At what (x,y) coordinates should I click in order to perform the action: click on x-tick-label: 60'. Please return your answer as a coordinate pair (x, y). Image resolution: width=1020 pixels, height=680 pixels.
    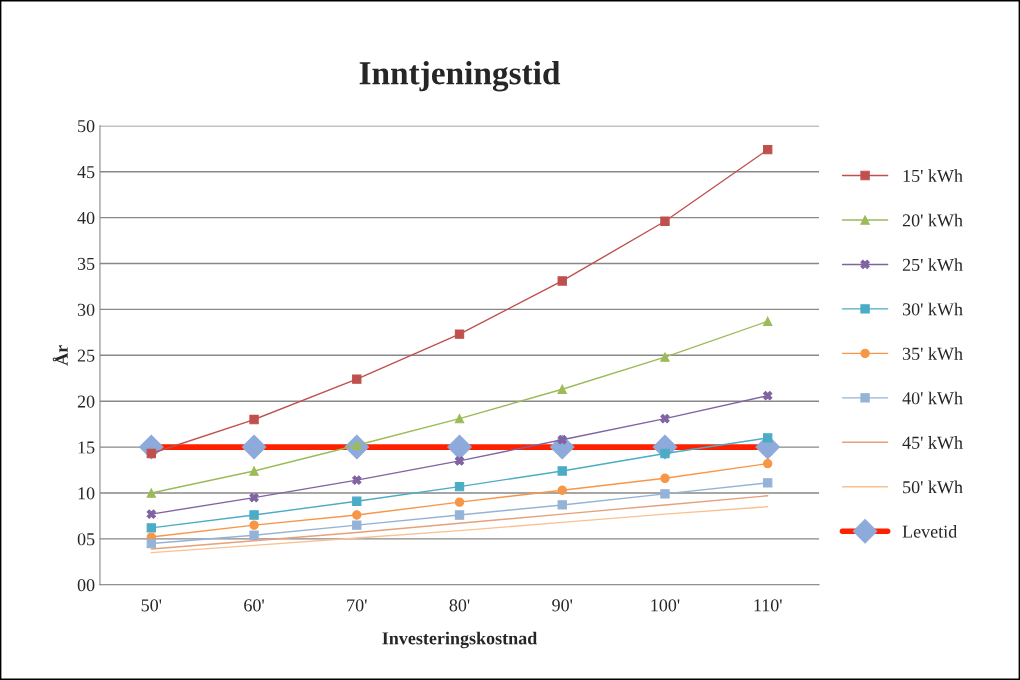
    Looking at the image, I should click on (254, 605).